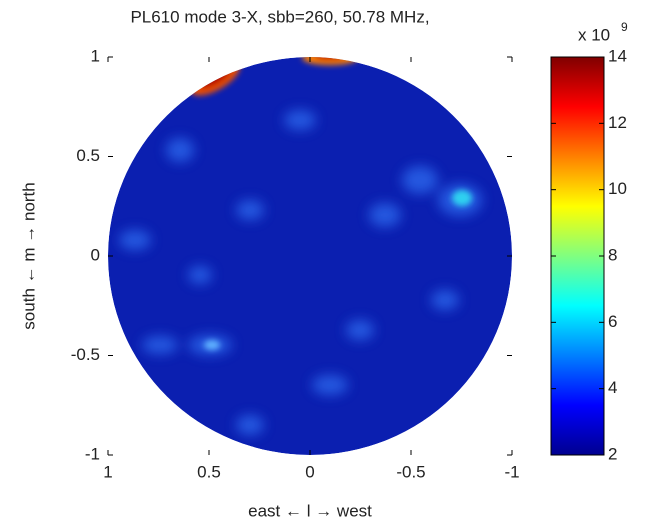  Describe the element at coordinates (410, 471) in the screenshot. I see `x-tick-label: -0.5` at that location.